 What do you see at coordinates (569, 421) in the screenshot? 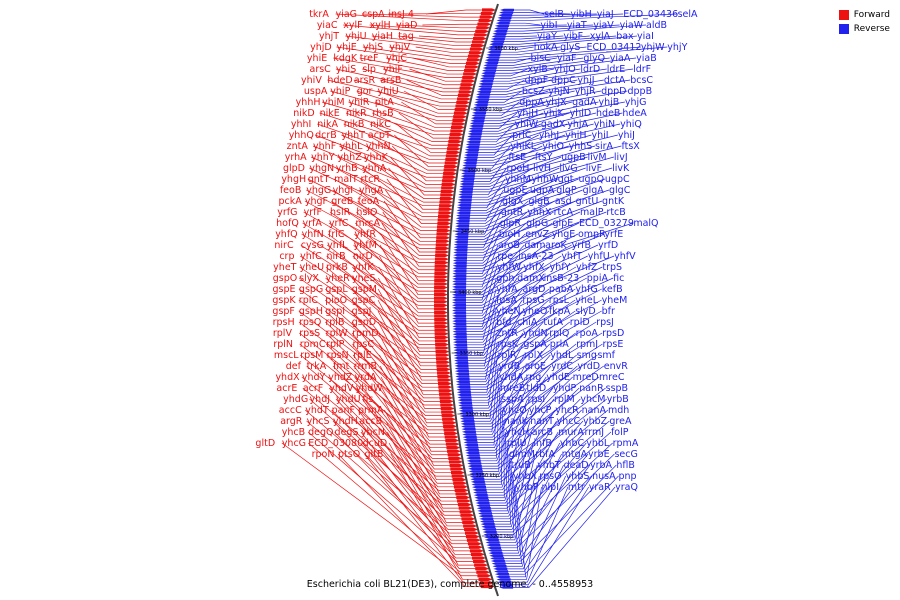
I see `gene-label: yhcC` at bounding box center [569, 421].